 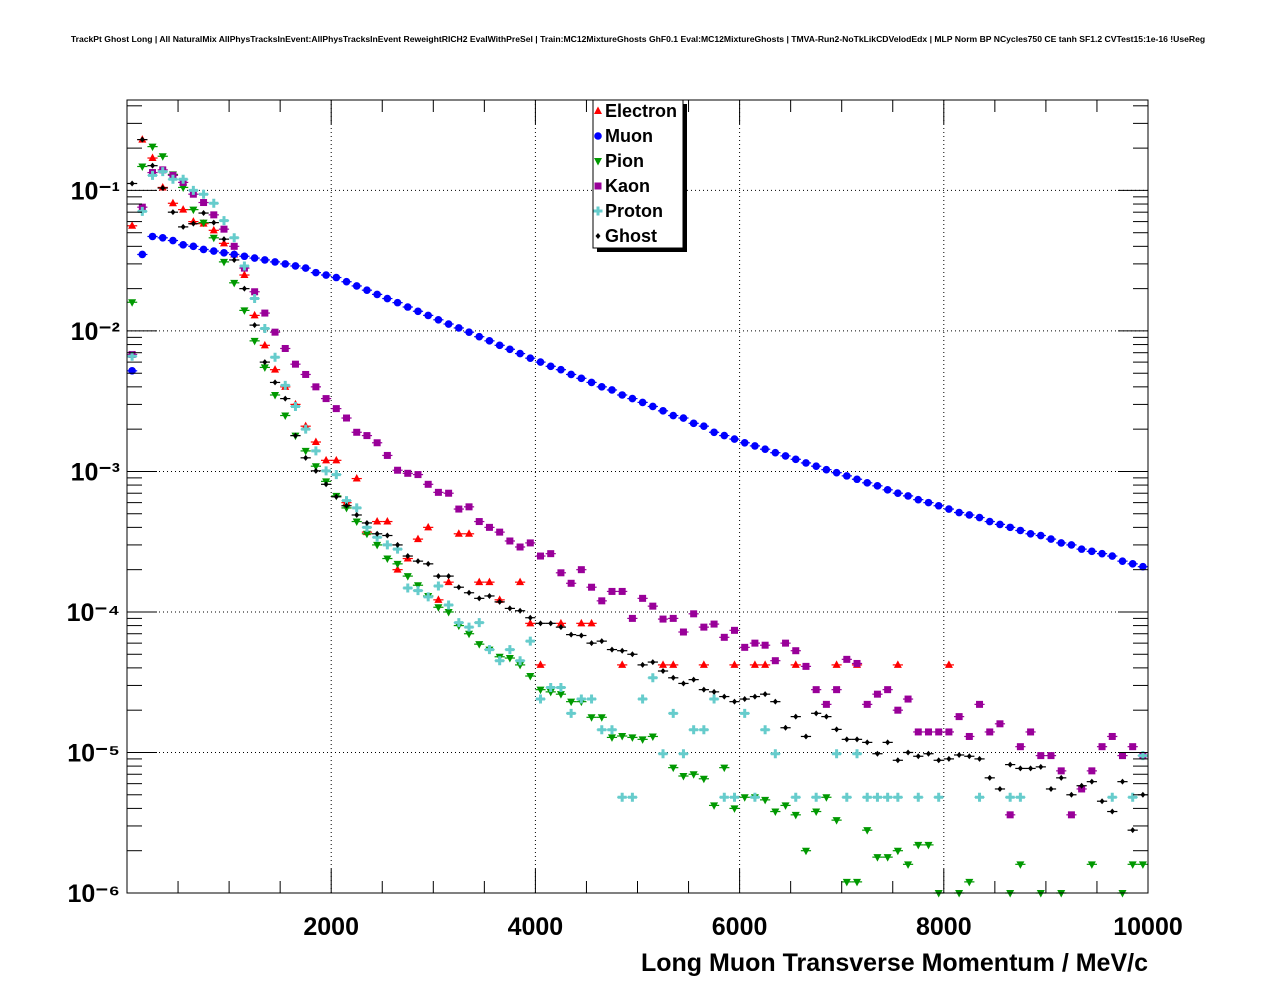 What do you see at coordinates (624, 161) in the screenshot?
I see `legend-label-pion: Pion` at bounding box center [624, 161].